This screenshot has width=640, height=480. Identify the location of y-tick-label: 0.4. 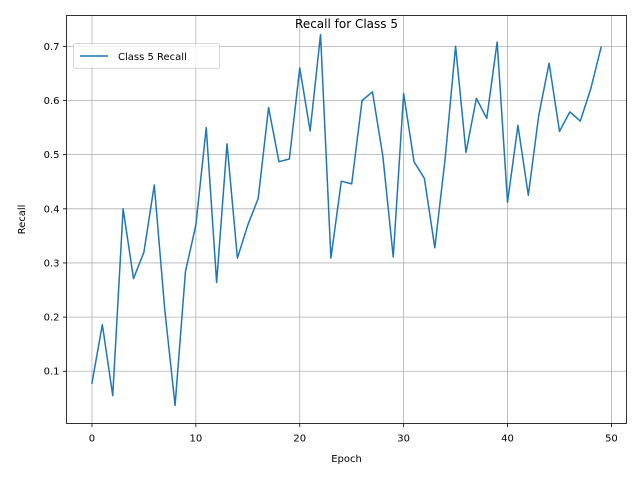
(52, 209).